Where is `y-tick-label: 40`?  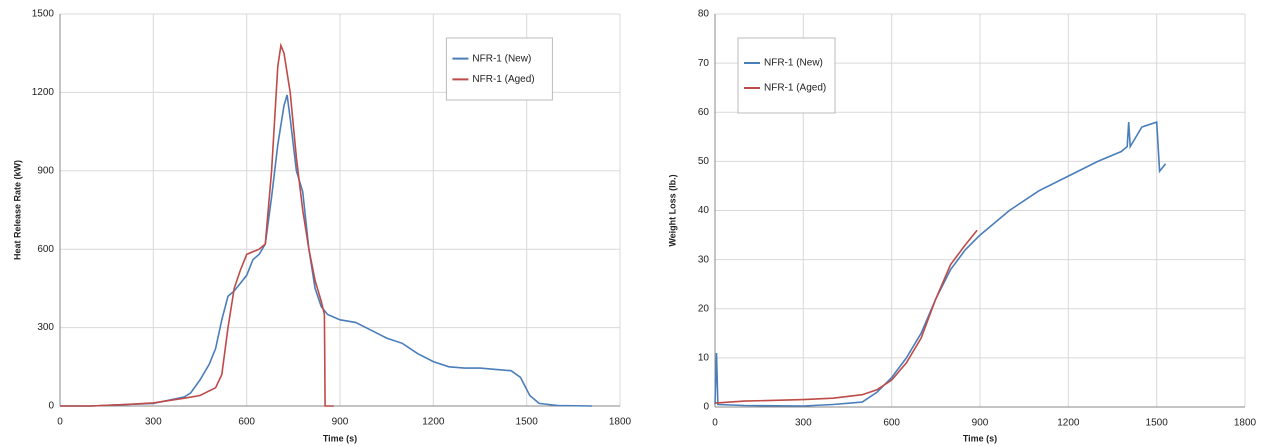 y-tick-label: 40 is located at coordinates (704, 210).